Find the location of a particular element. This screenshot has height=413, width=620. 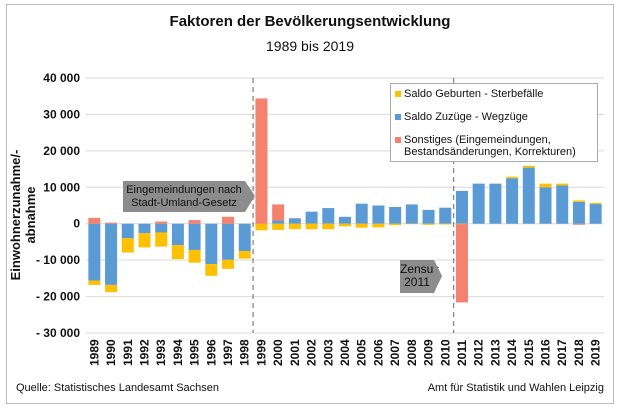

publisher-note: Amt für Statistik und Wahlen Leipzig is located at coordinates (515, 388).